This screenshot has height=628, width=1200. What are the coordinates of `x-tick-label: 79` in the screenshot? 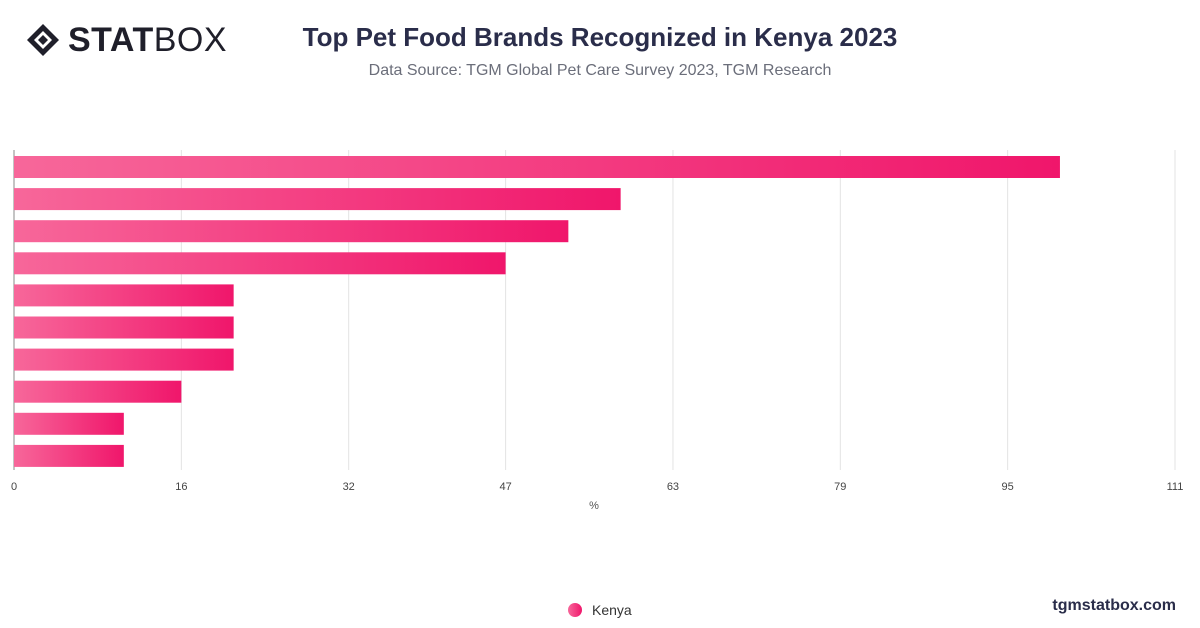 It's located at (840, 487).